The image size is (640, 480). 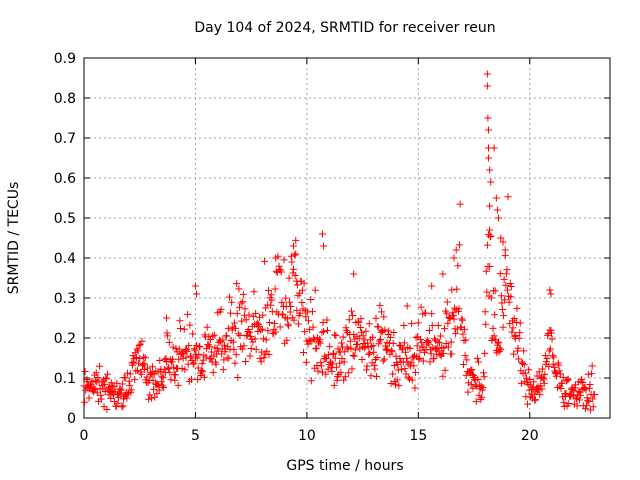 I want to click on x-tick-label: 0, so click(x=84, y=436).